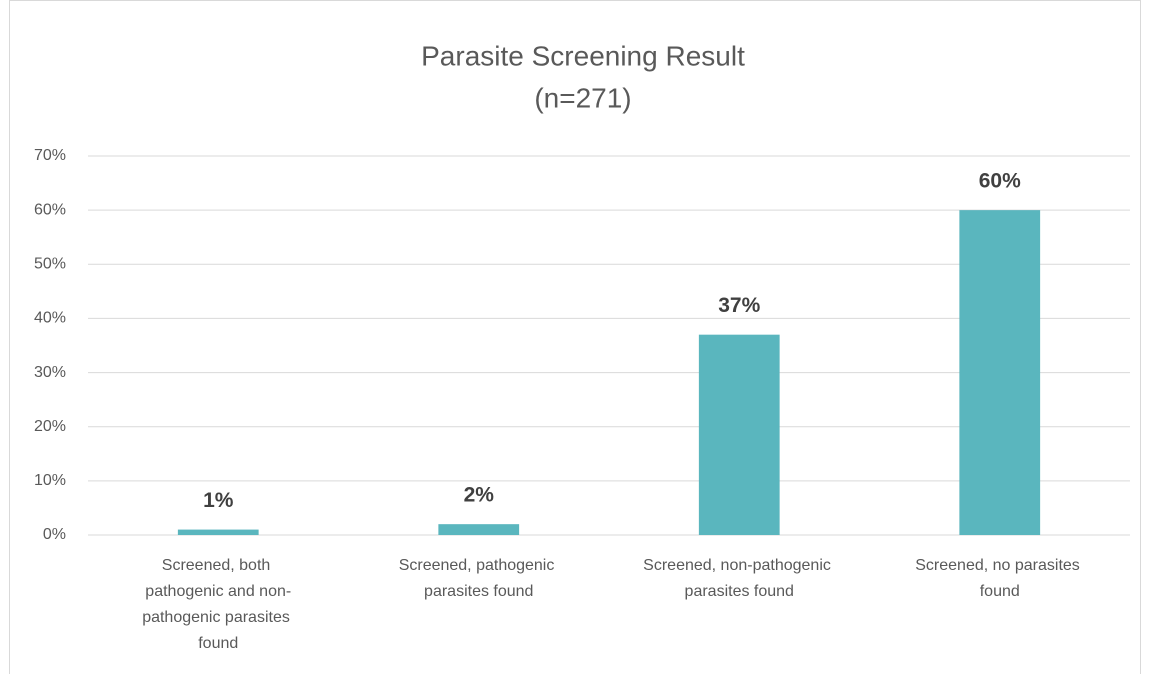  What do you see at coordinates (739, 578) in the screenshot?
I see `x-tick-label: Screened, non-pathogenic parasites found` at bounding box center [739, 578].